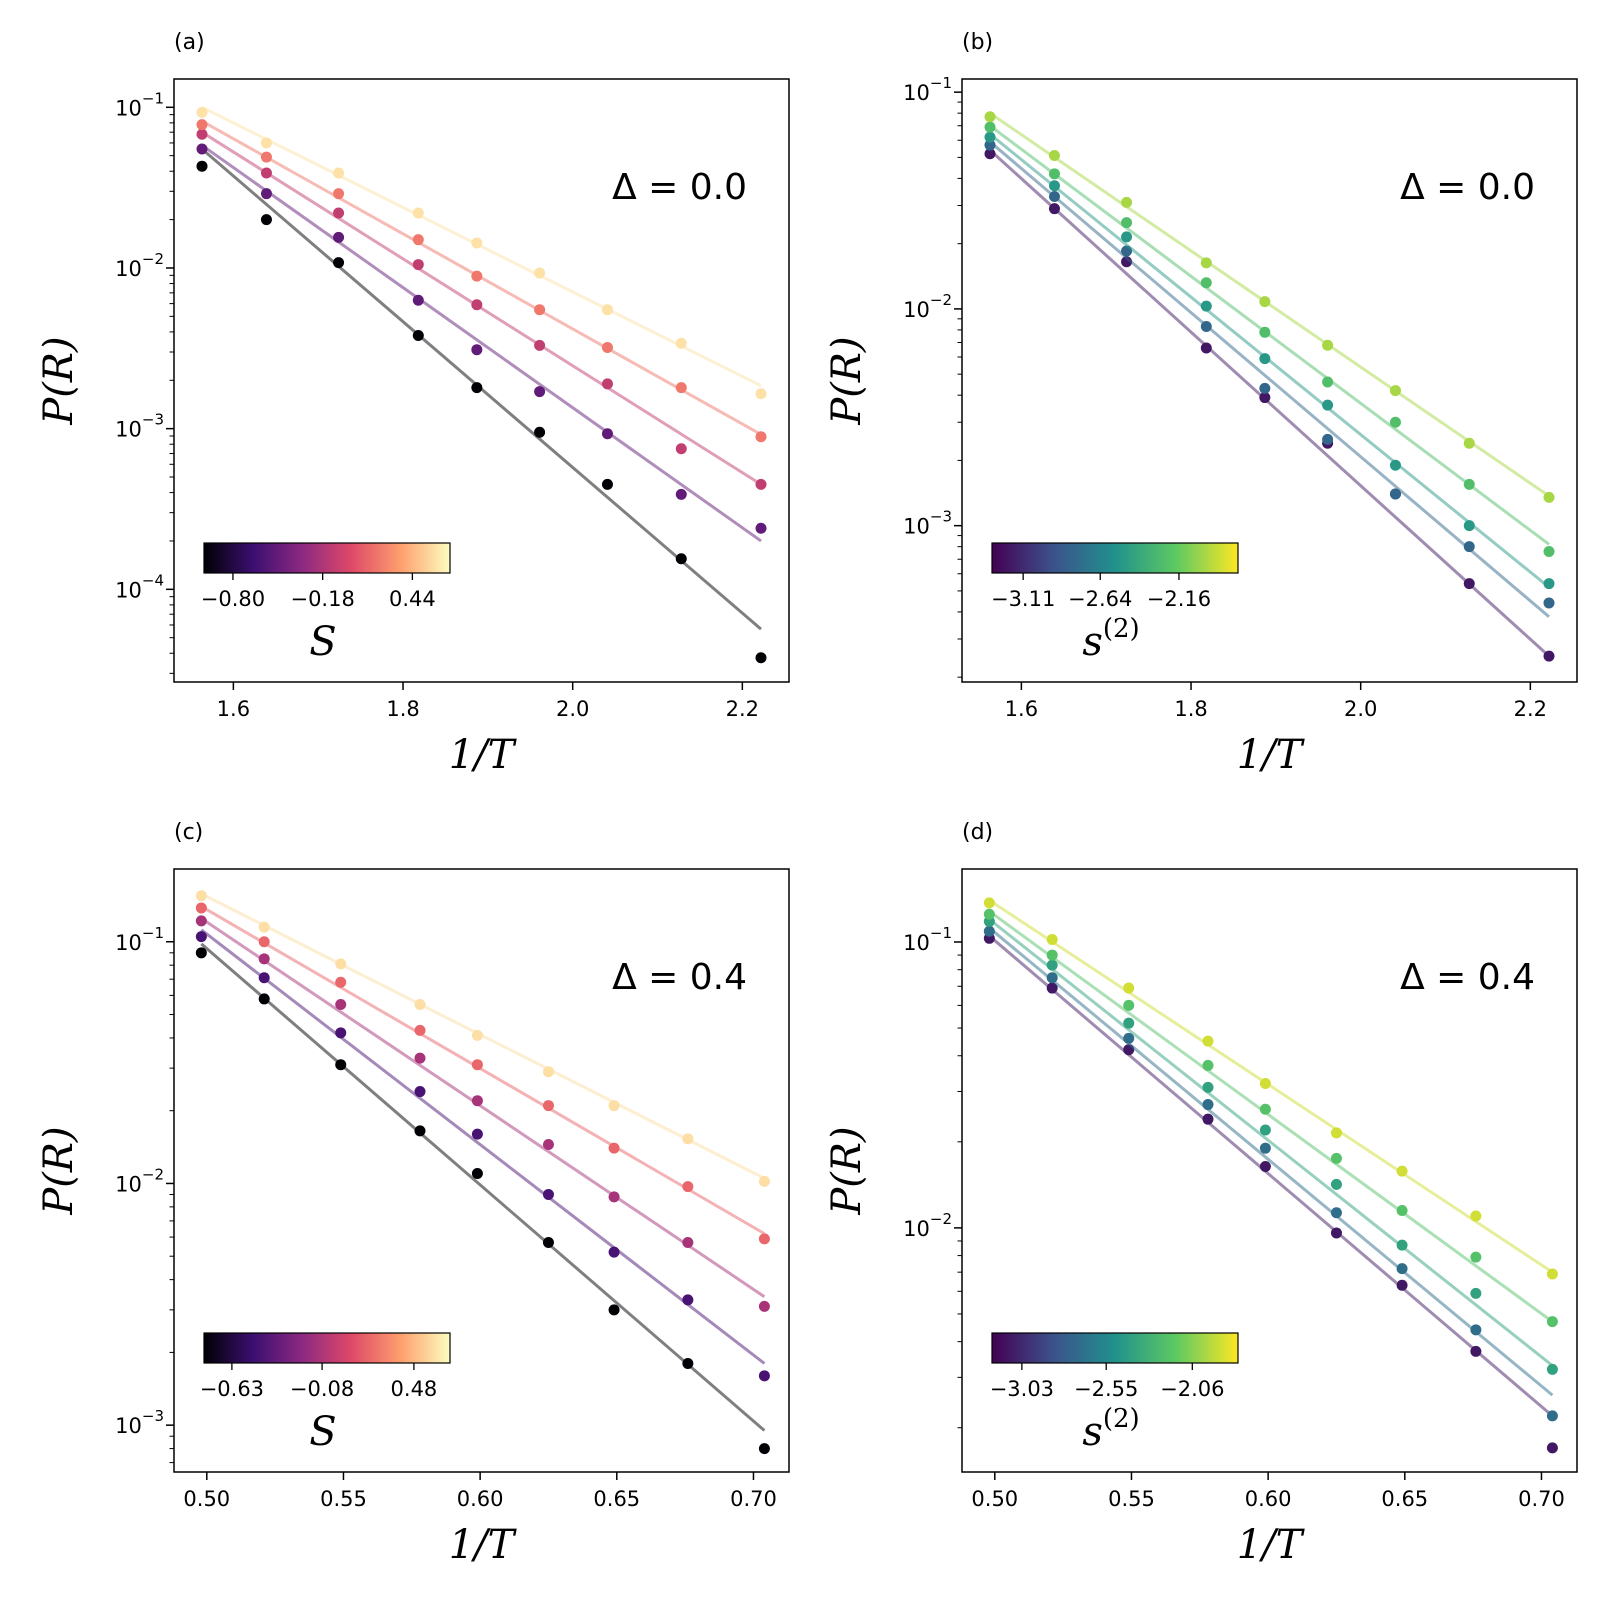  What do you see at coordinates (59, 1170) in the screenshot?
I see `y-axis-label: P(R)` at bounding box center [59, 1170].